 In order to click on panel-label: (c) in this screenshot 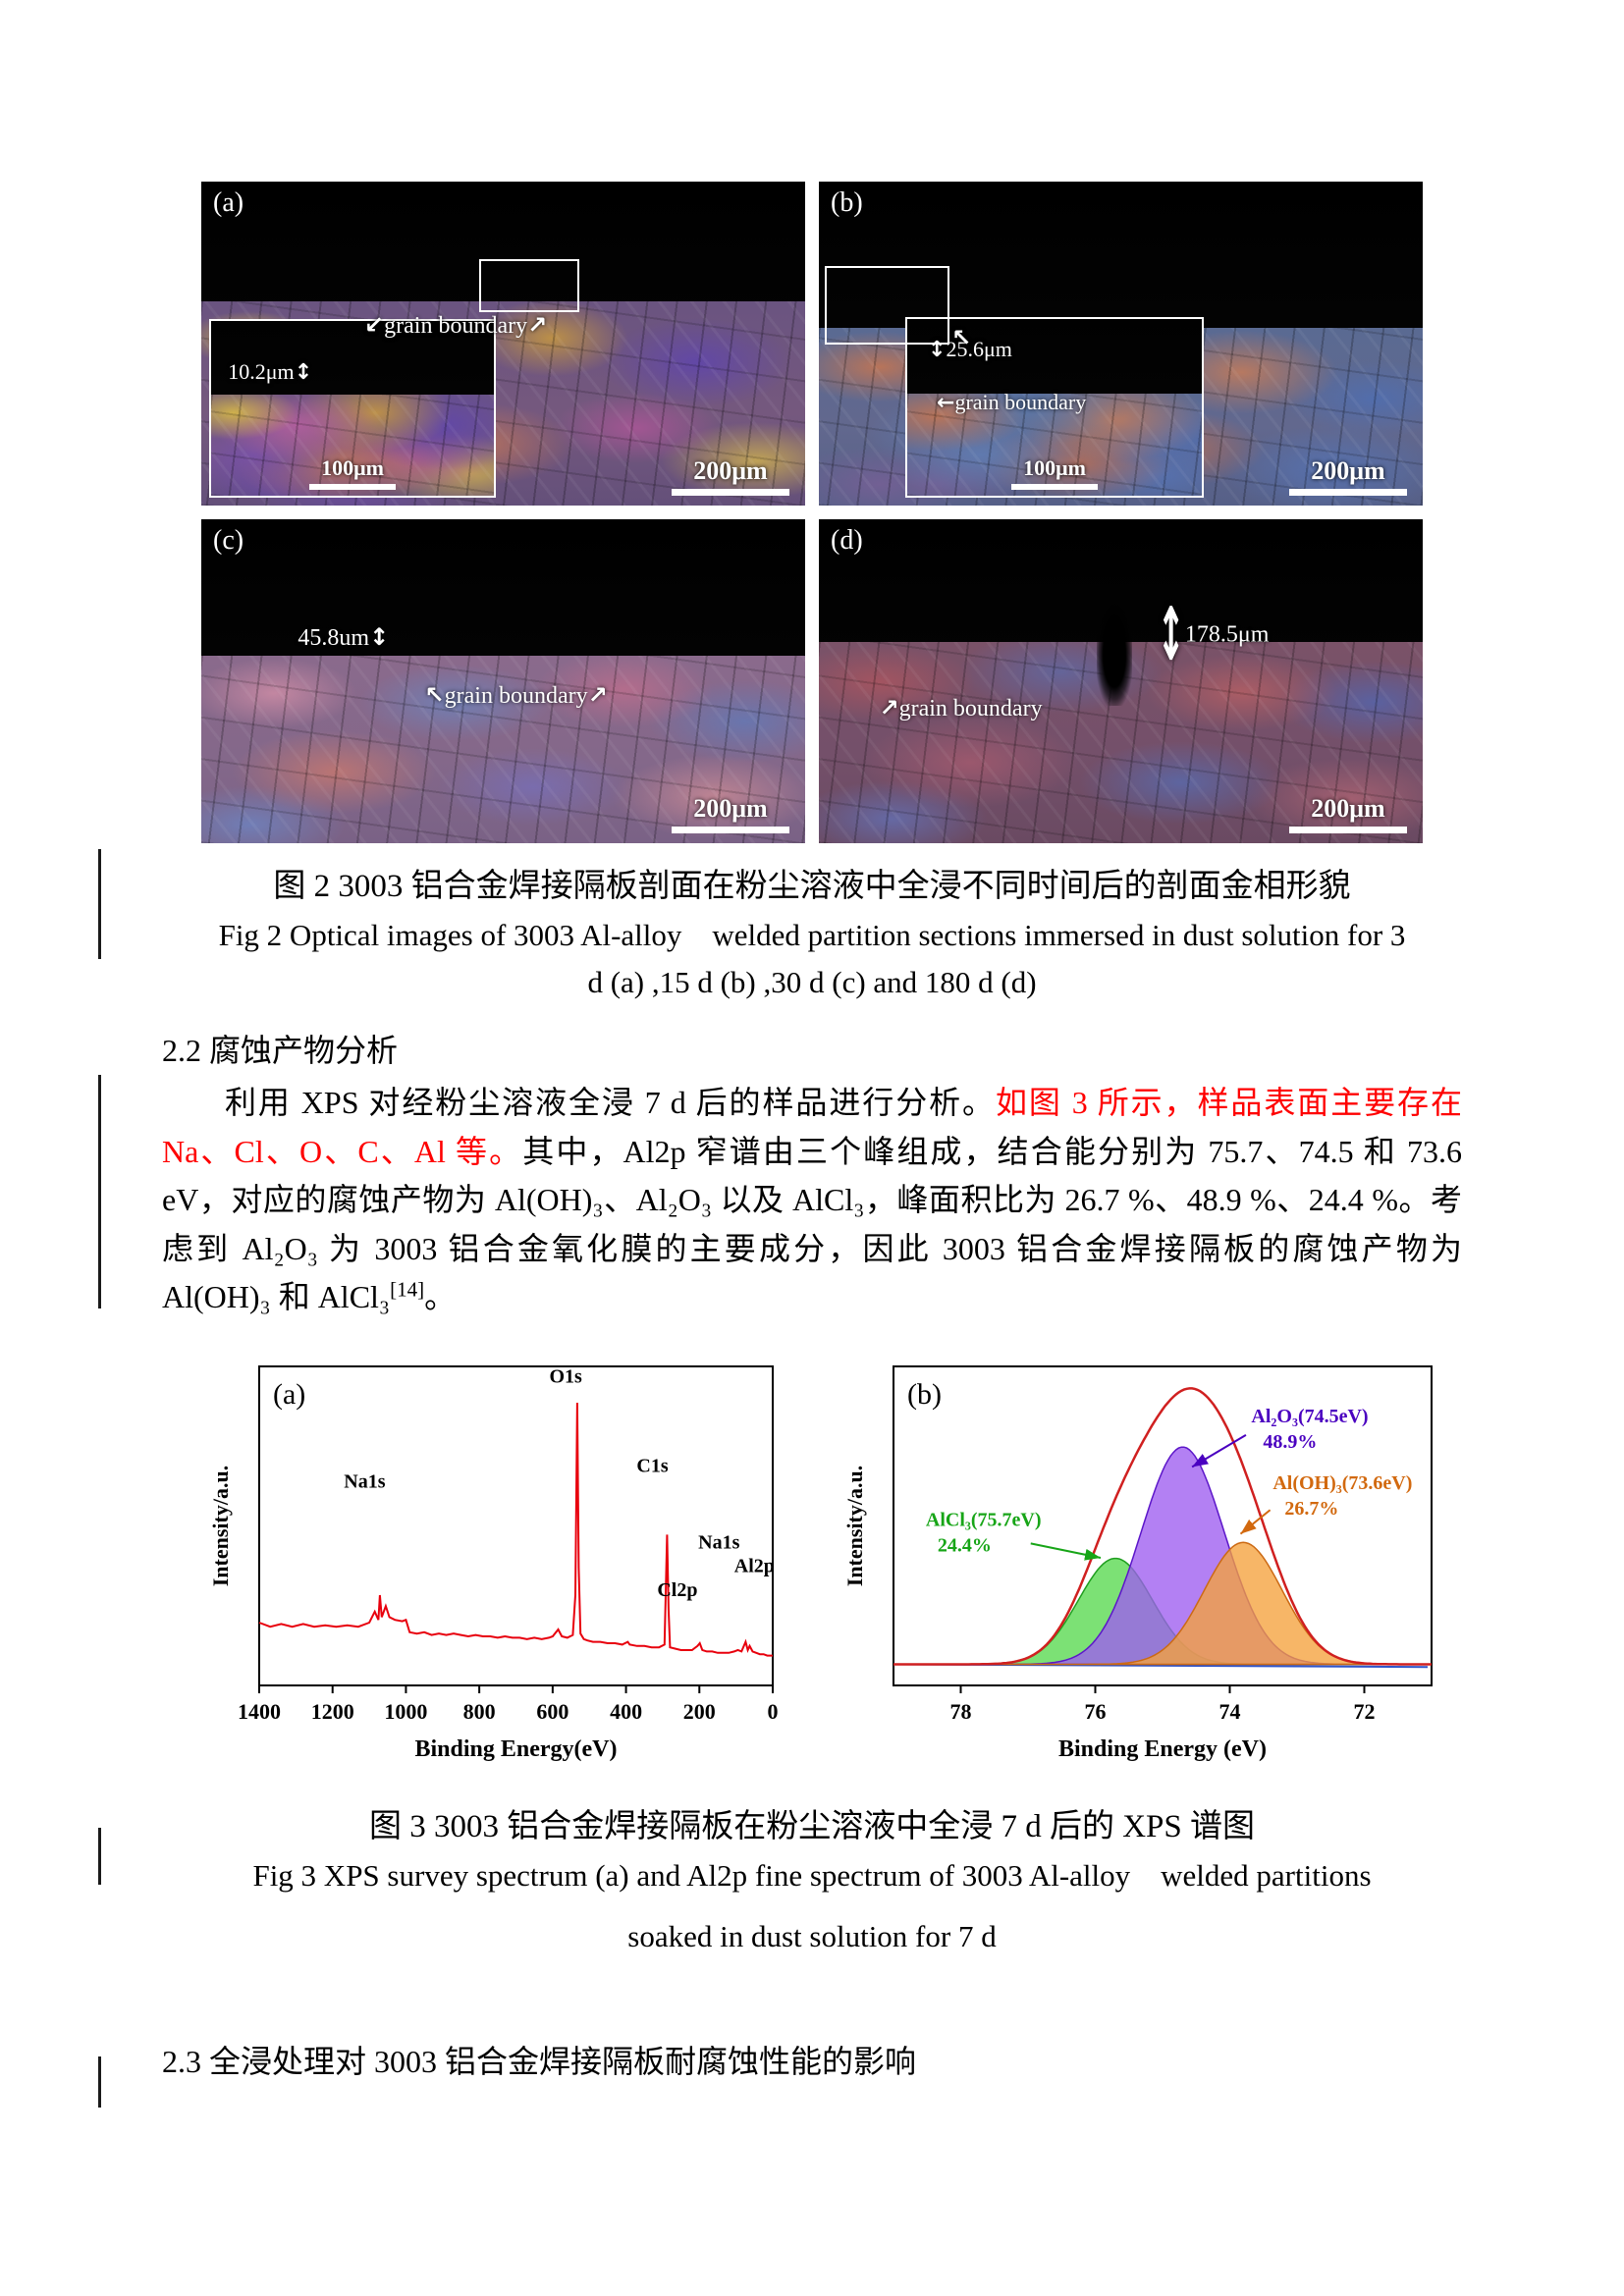, I will do `click(228, 540)`.